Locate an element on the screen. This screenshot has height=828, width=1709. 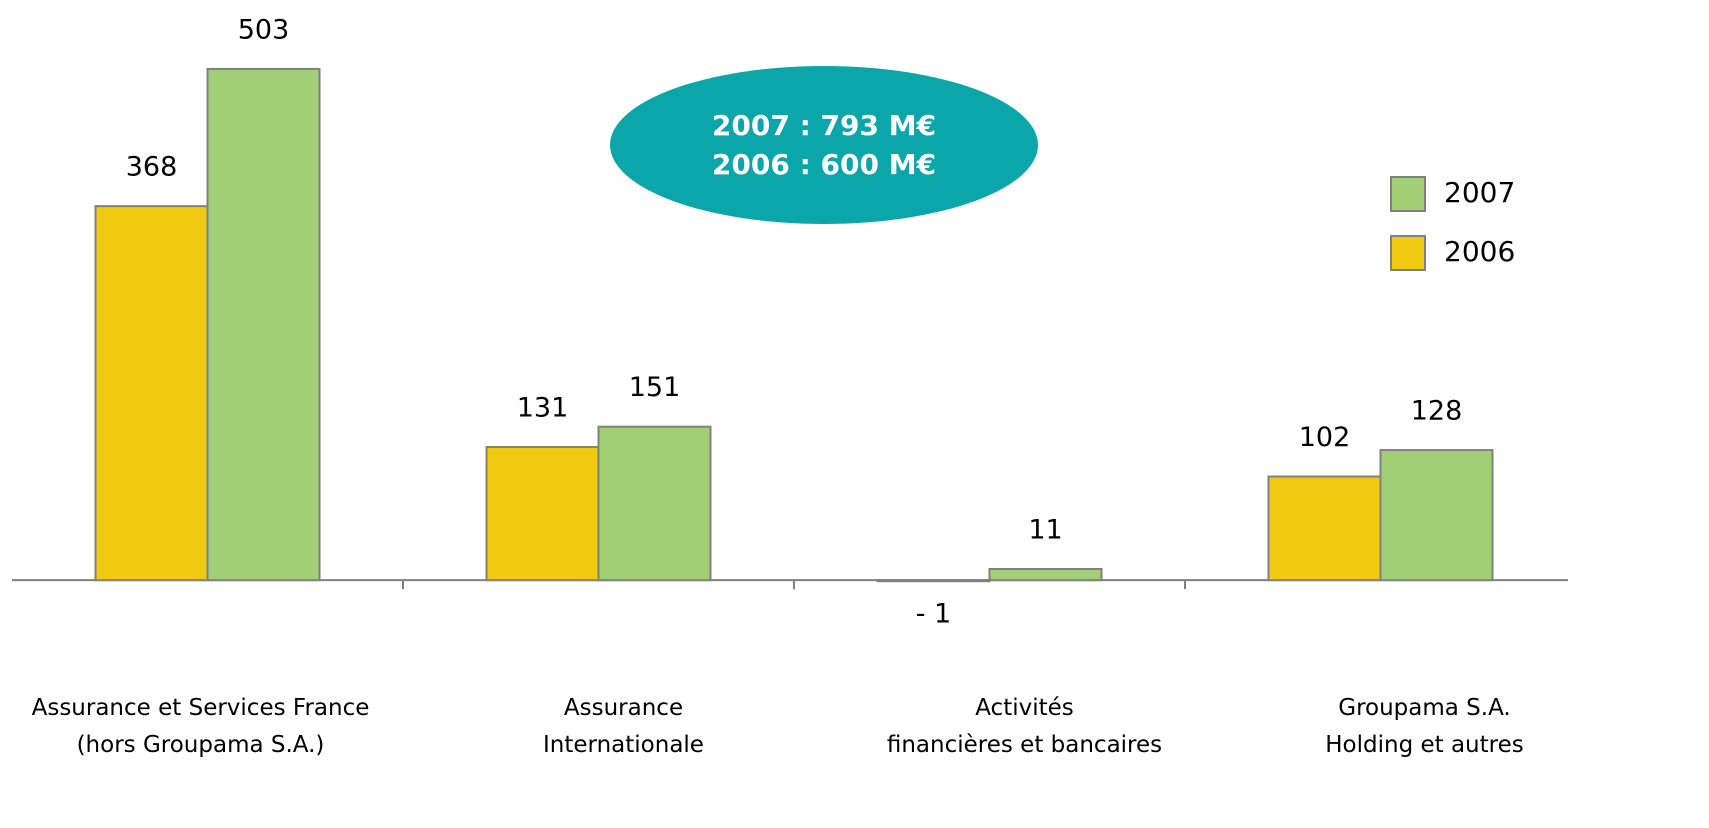
legend-label: 2006 is located at coordinates (1479, 251).